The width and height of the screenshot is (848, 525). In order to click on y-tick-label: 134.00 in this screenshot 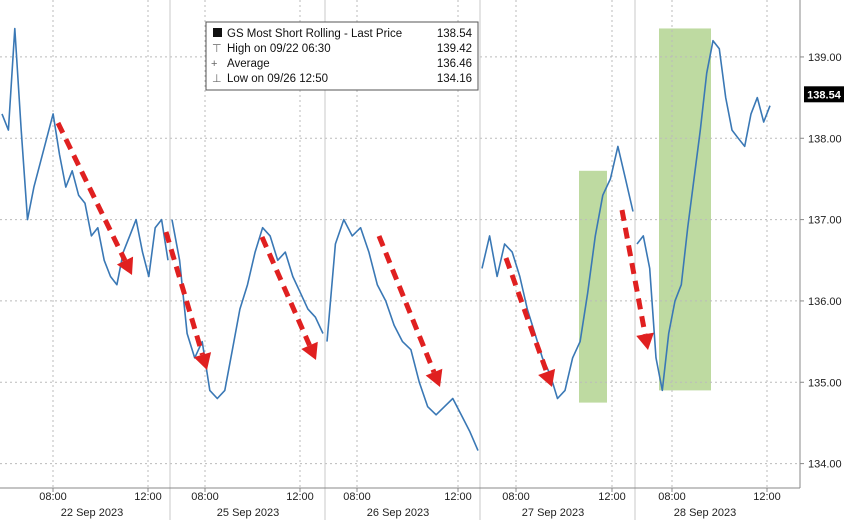, I will do `click(825, 465)`.